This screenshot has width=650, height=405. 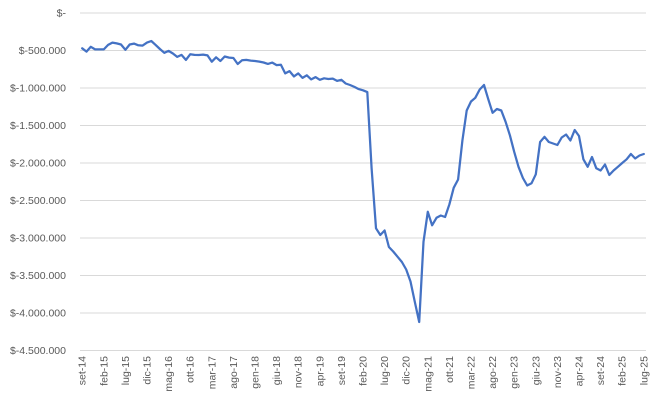 What do you see at coordinates (191, 369) in the screenshot?
I see `x-tick-label: ott-16` at bounding box center [191, 369].